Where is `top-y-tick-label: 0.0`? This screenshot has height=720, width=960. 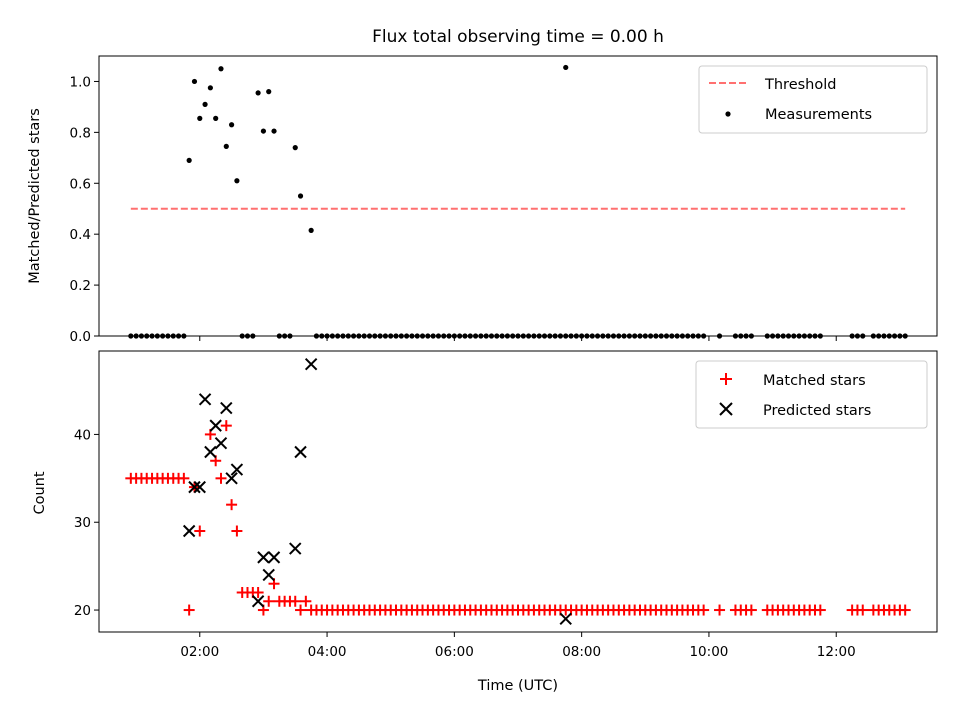
top-y-tick-label: 0.0 is located at coordinates (80, 337).